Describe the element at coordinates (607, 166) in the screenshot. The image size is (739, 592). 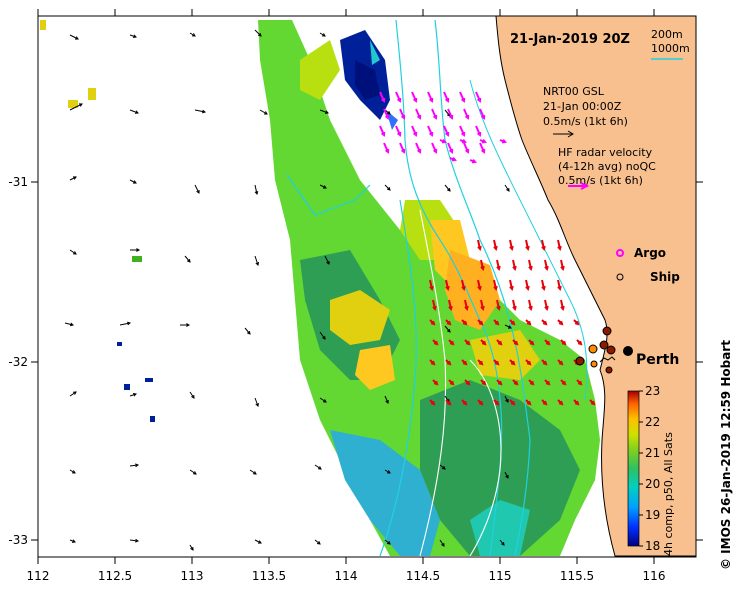
I see `hf-radar-detail: (4-12h avg) noQC` at that location.